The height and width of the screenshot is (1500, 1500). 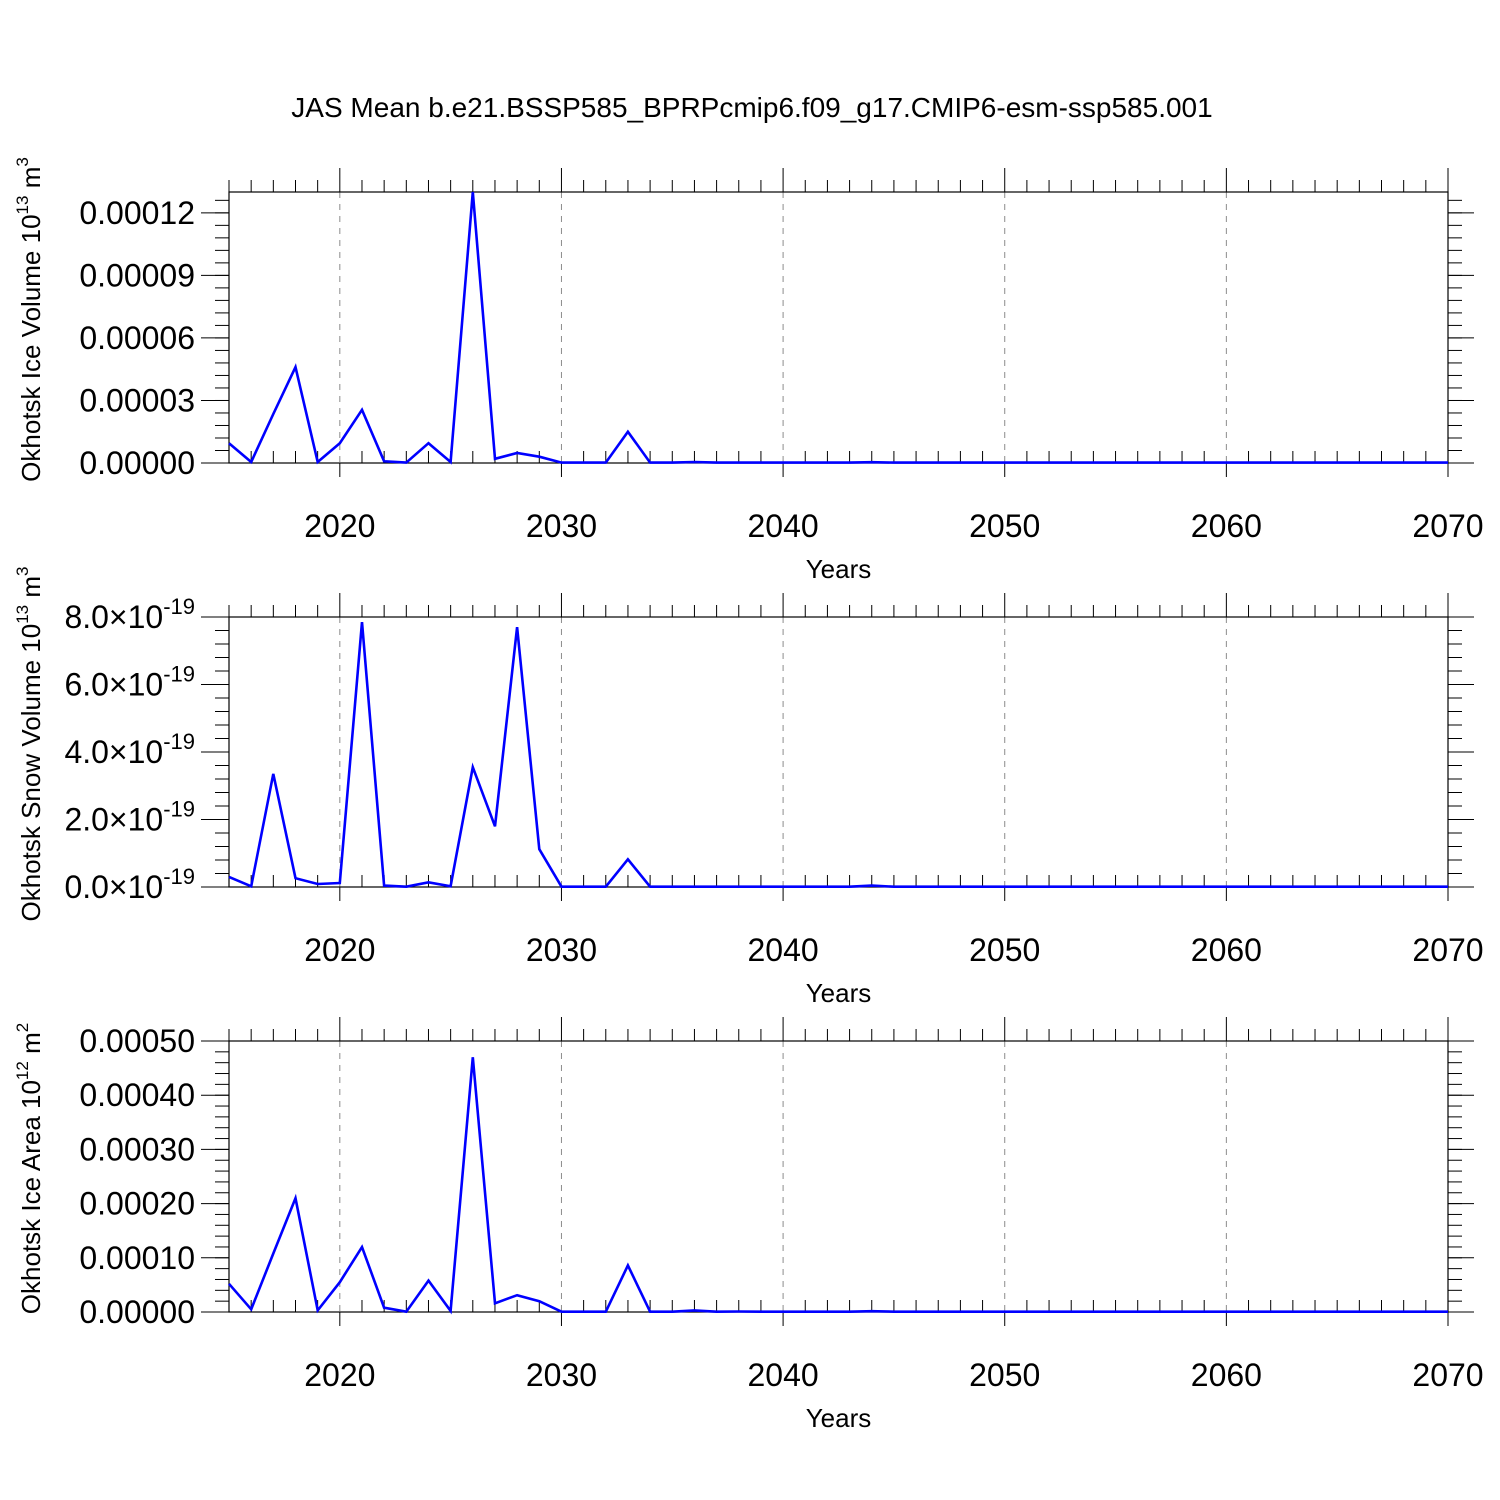 I want to click on y-tick-mantissa: 0.00050, so click(x=137, y=1041).